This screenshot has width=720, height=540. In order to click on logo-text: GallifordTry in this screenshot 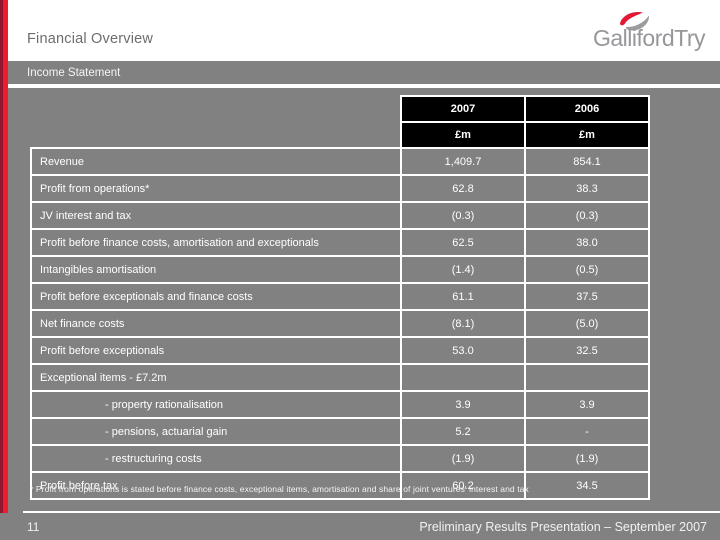, I will do `click(649, 38)`.